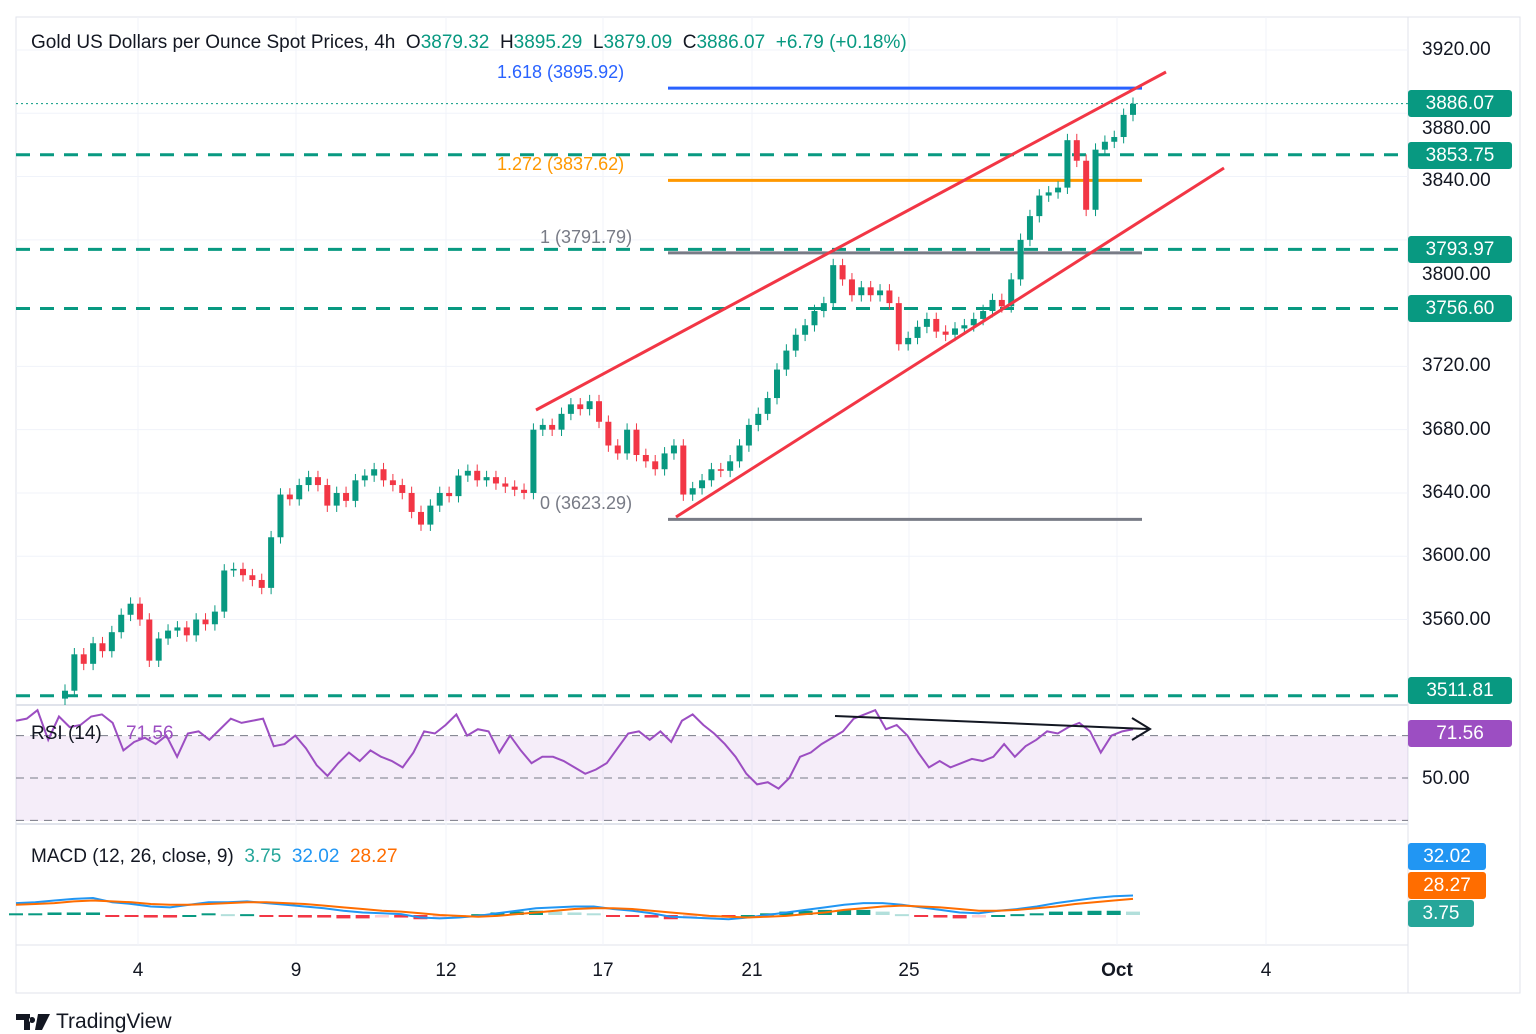 The width and height of the screenshot is (1536, 1034). Describe the element at coordinates (1456, 49) in the screenshot. I see `y-tick-label: 3920.00` at that location.